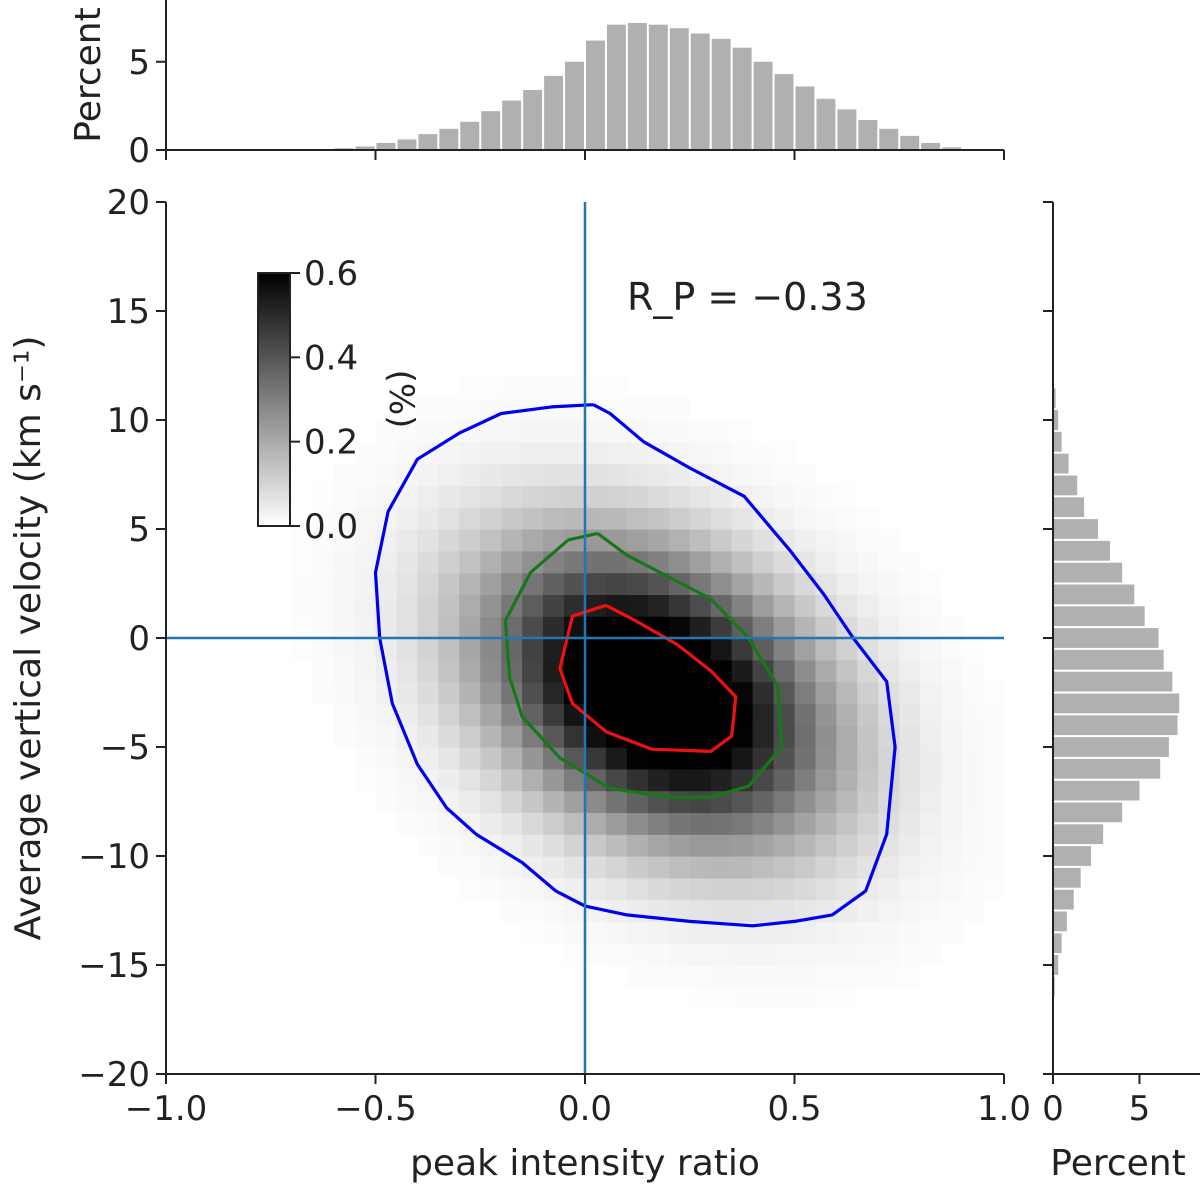  Describe the element at coordinates (585, 1163) in the screenshot. I see `x-axis-label: peak intensity ratio` at that location.